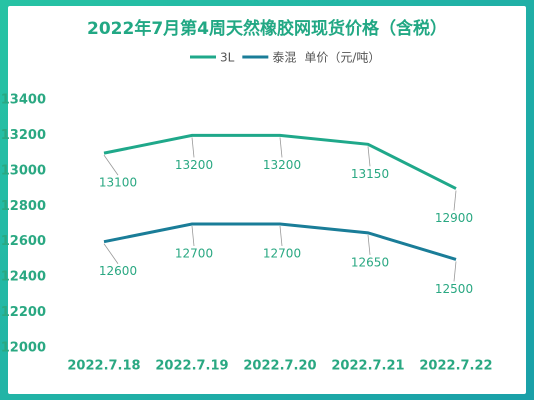 The image size is (534, 400). Describe the element at coordinates (342, 58) in the screenshot. I see `unit-label: 单价（元/吨）` at that location.